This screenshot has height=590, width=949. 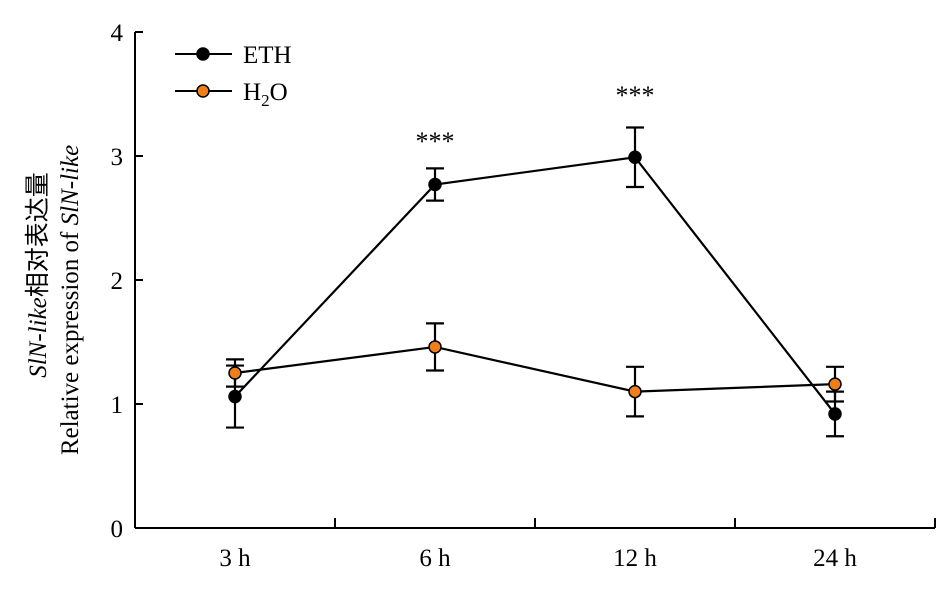 I want to click on legend-label-h2o-main: H, so click(x=252, y=92).